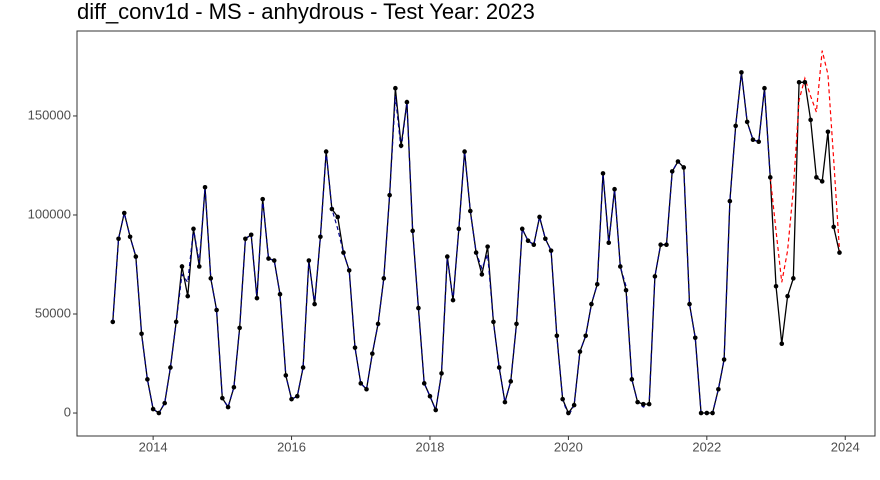 This screenshot has width=880, height=480. Describe the element at coordinates (49, 114) in the screenshot. I see `y-tick-label: 150000` at that location.